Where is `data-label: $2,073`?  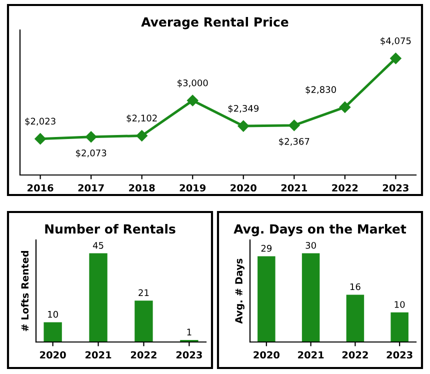
data-label: $2,073 is located at coordinates (91, 153).